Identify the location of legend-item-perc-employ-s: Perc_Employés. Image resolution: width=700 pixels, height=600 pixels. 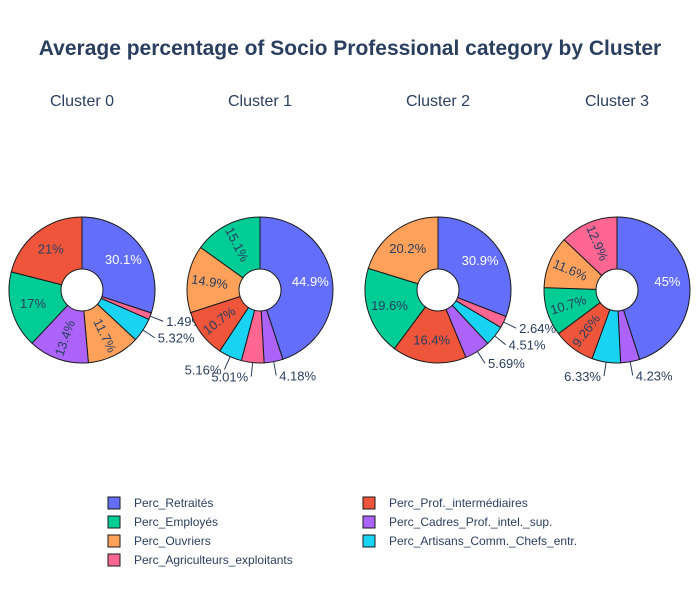
(162, 522).